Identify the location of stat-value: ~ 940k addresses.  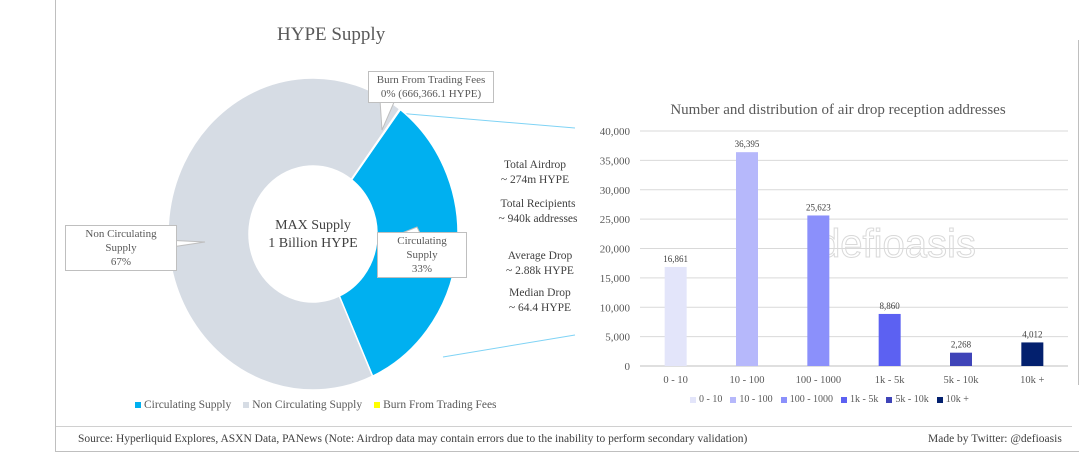
(538, 219).